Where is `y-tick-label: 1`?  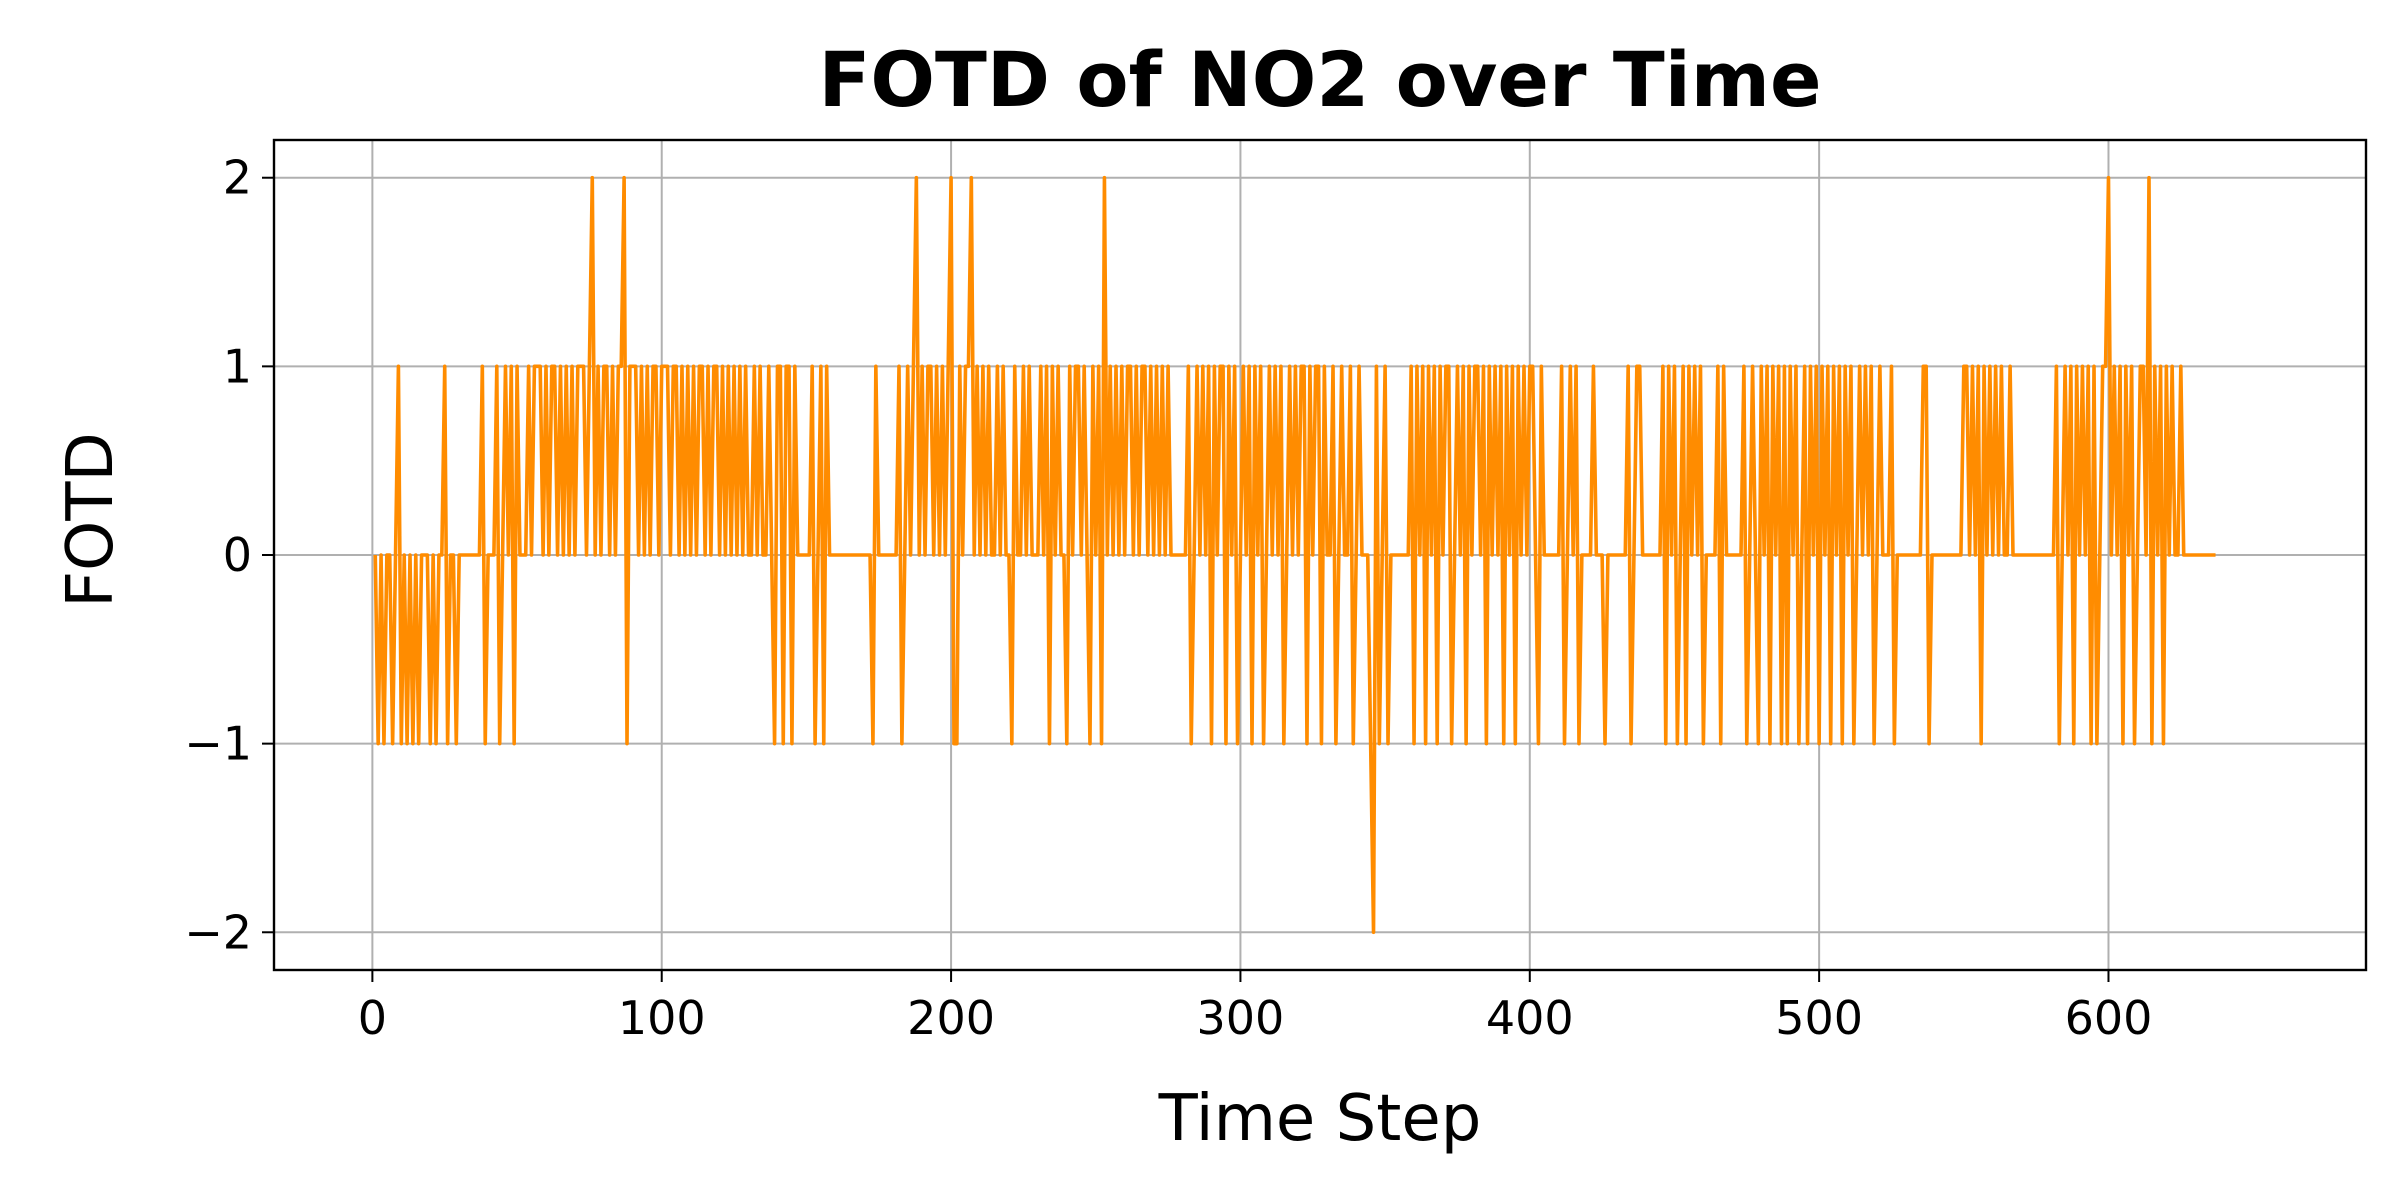 y-tick-label: 1 is located at coordinates (237, 366).